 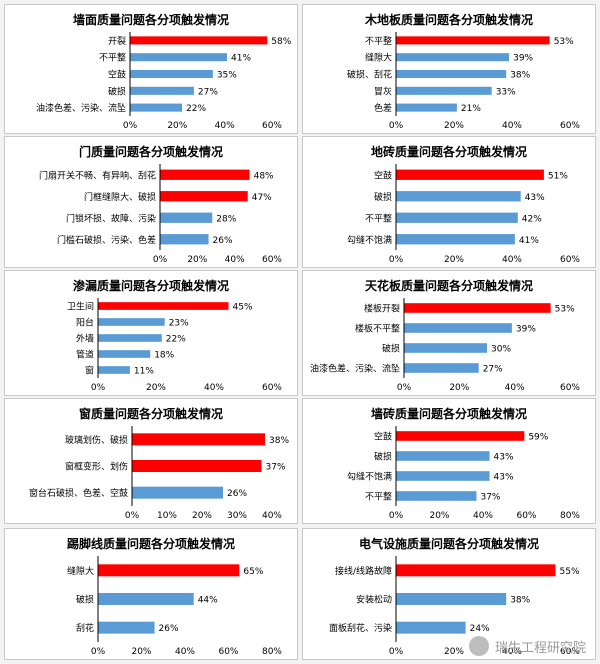 What do you see at coordinates (176, 340) in the screenshot?
I see `data-label: 22%` at bounding box center [176, 340].